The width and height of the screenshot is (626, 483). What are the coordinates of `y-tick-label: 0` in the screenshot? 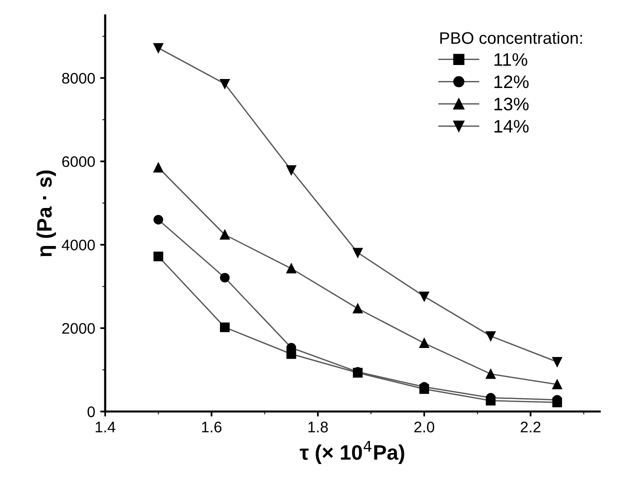 It's located at (91, 412).